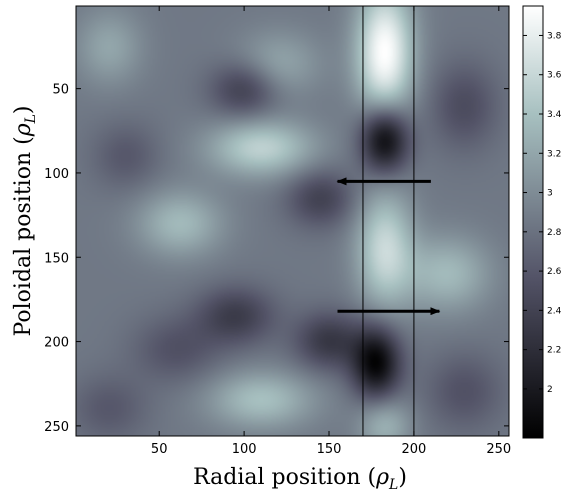 The image size is (567, 495). Describe the element at coordinates (159, 449) in the screenshot. I see `x-tick-label: 50` at that location.